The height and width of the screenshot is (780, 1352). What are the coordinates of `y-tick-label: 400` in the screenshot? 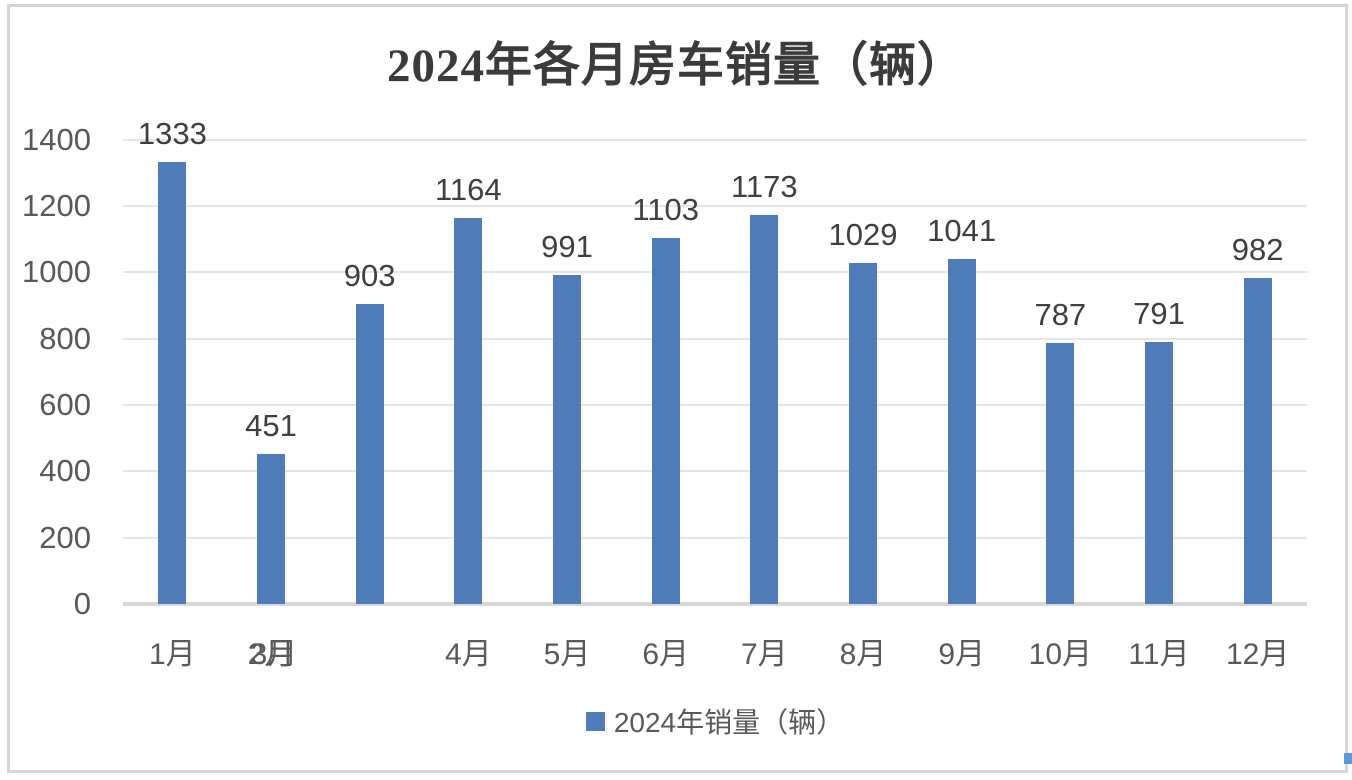 It's located at (65, 471).